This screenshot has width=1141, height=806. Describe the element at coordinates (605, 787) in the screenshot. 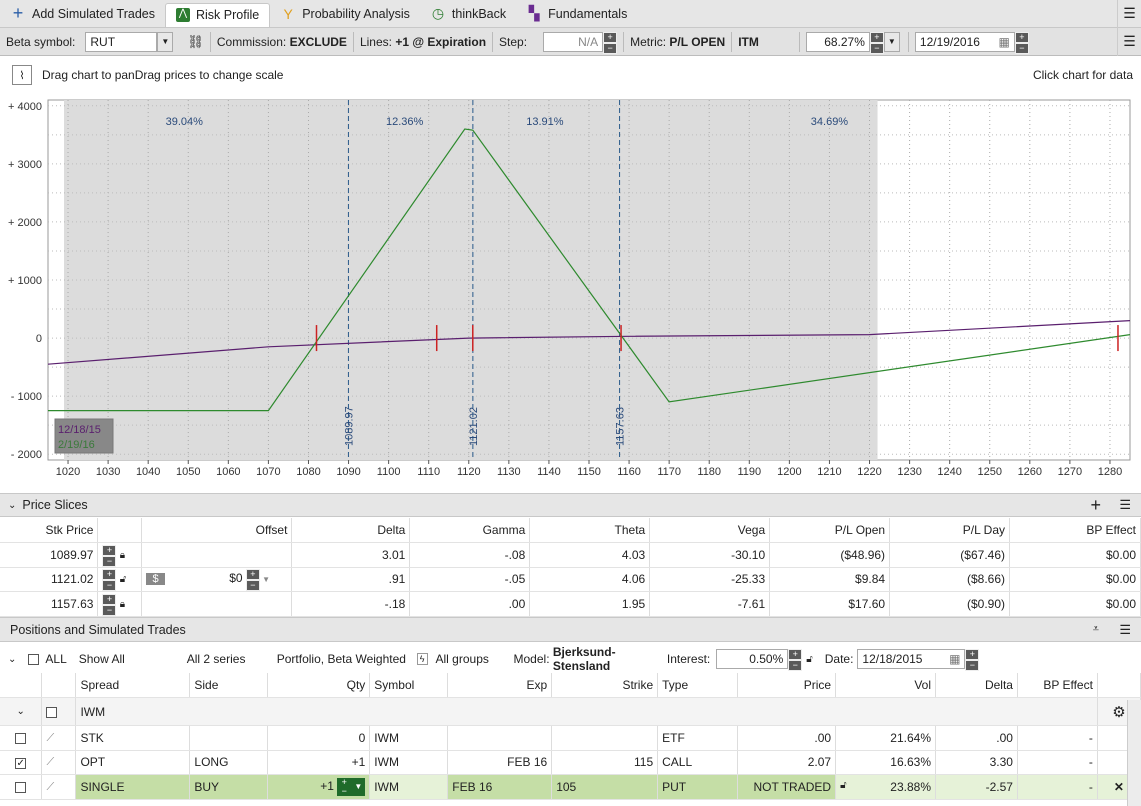

I see `pos-strike: 105` at that location.